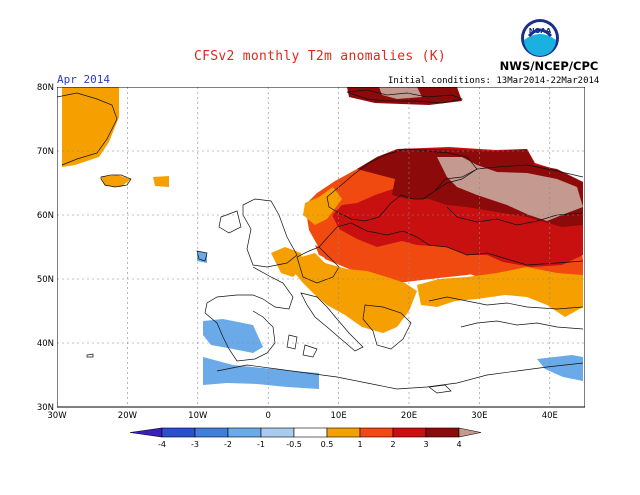 The image size is (640, 495). I want to click on colorbar-label: 3, so click(425, 444).